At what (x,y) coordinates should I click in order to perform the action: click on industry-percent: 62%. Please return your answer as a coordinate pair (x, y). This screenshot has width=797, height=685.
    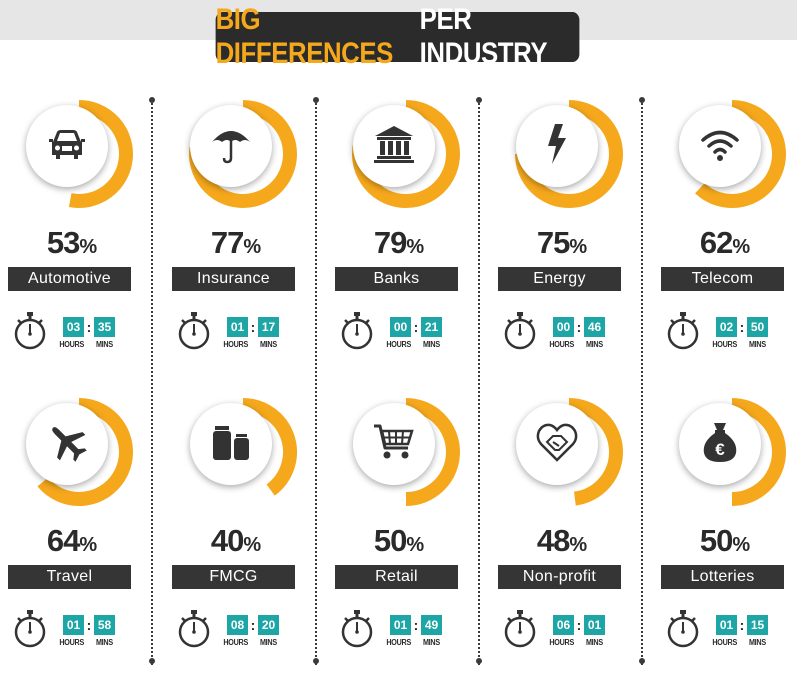
    Looking at the image, I should click on (725, 243).